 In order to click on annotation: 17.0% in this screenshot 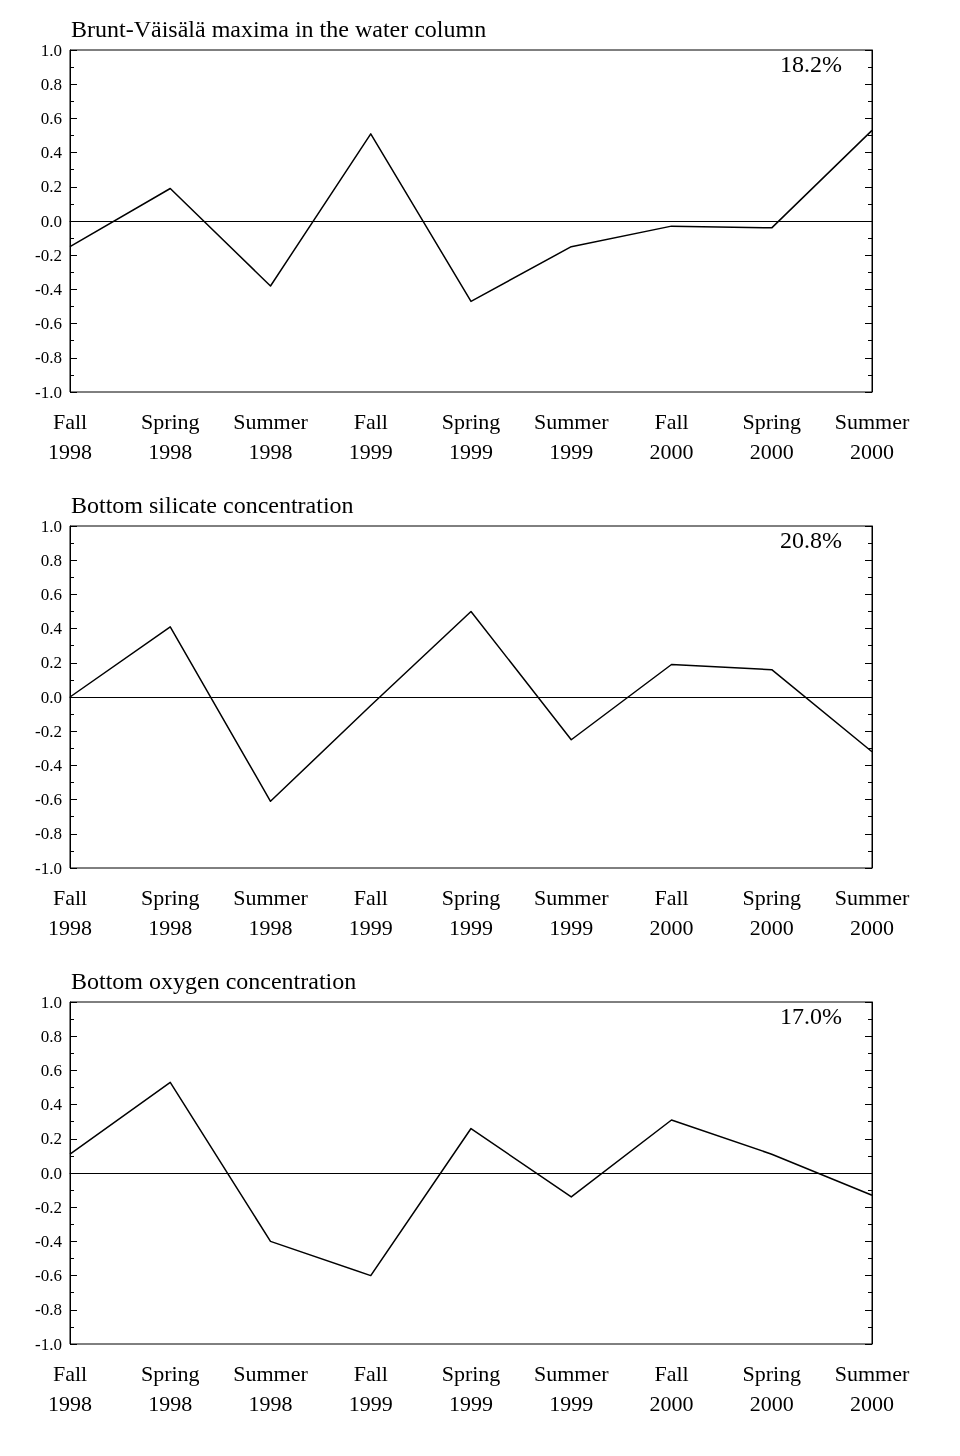, I will do `click(811, 1016)`.